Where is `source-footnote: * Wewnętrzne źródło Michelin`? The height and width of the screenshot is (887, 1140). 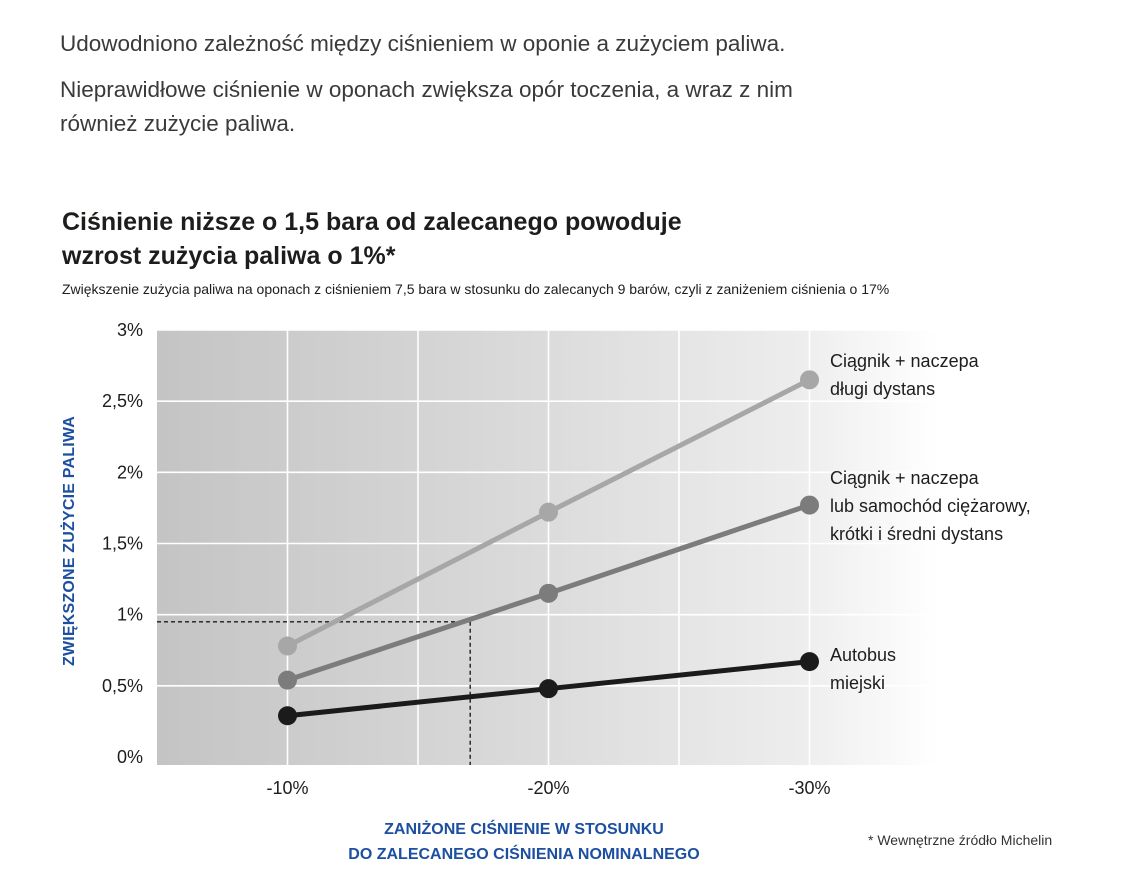 source-footnote: * Wewnętrzne źródło Michelin is located at coordinates (960, 840).